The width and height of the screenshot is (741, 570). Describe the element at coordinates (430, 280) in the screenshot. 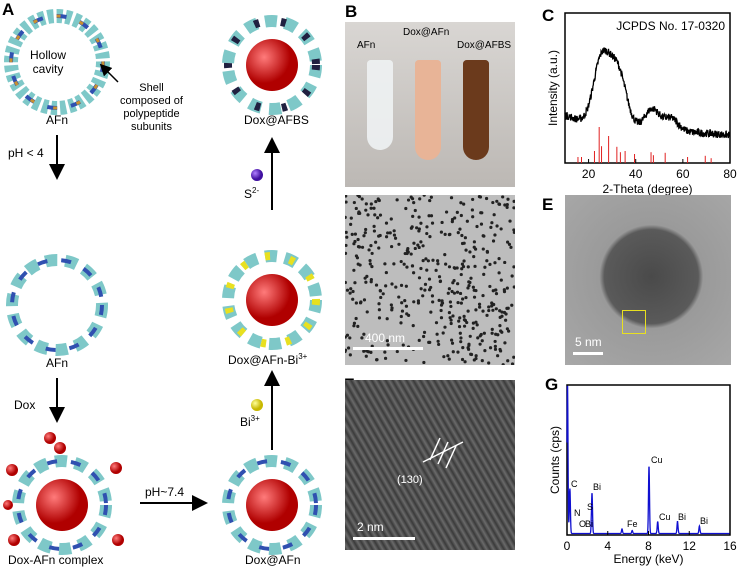

I see `tem-image-d: 400 nm` at that location.